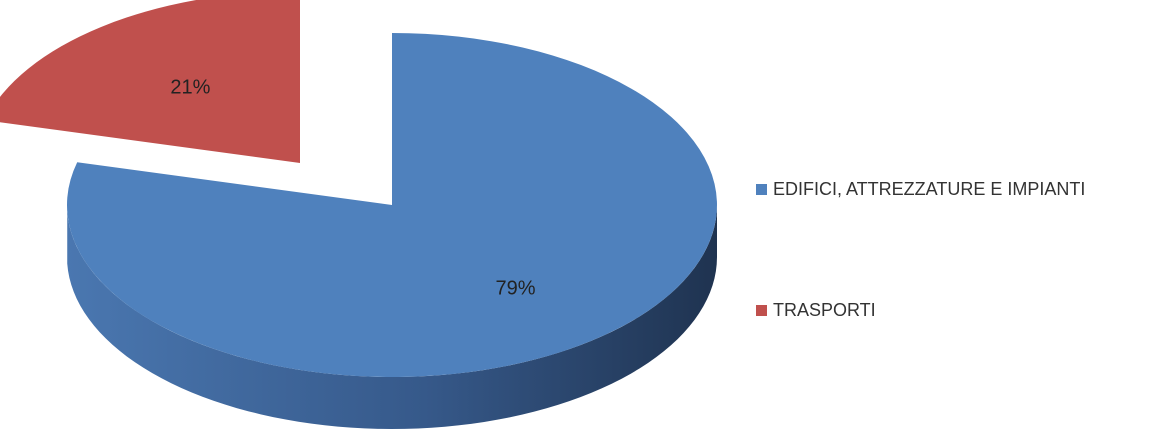  I want to click on legend-label-edifici: EDIFICI, ATTREZZATURE E IMPIANTI, so click(929, 188).